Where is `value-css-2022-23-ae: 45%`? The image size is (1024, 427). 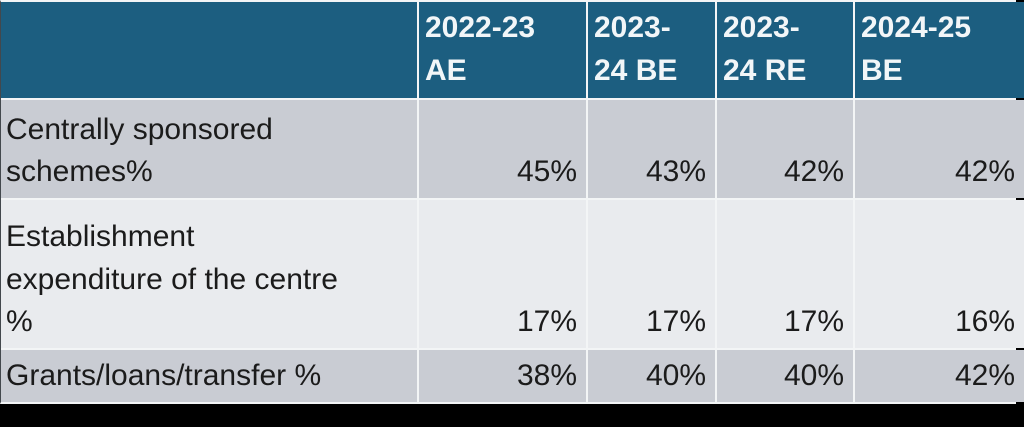 value-css-2022-23-ae: 45% is located at coordinates (502, 149).